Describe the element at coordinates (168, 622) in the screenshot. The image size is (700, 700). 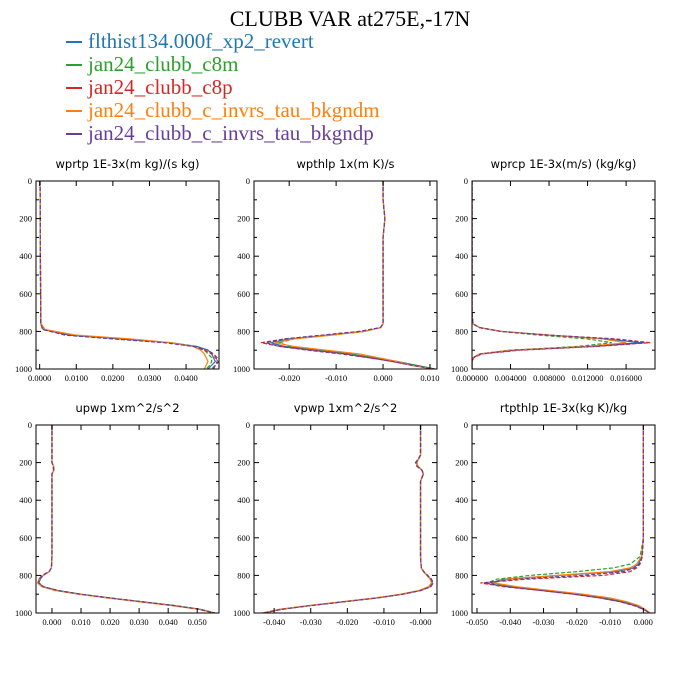
I see `x-tick-label: 0.040` at that location.